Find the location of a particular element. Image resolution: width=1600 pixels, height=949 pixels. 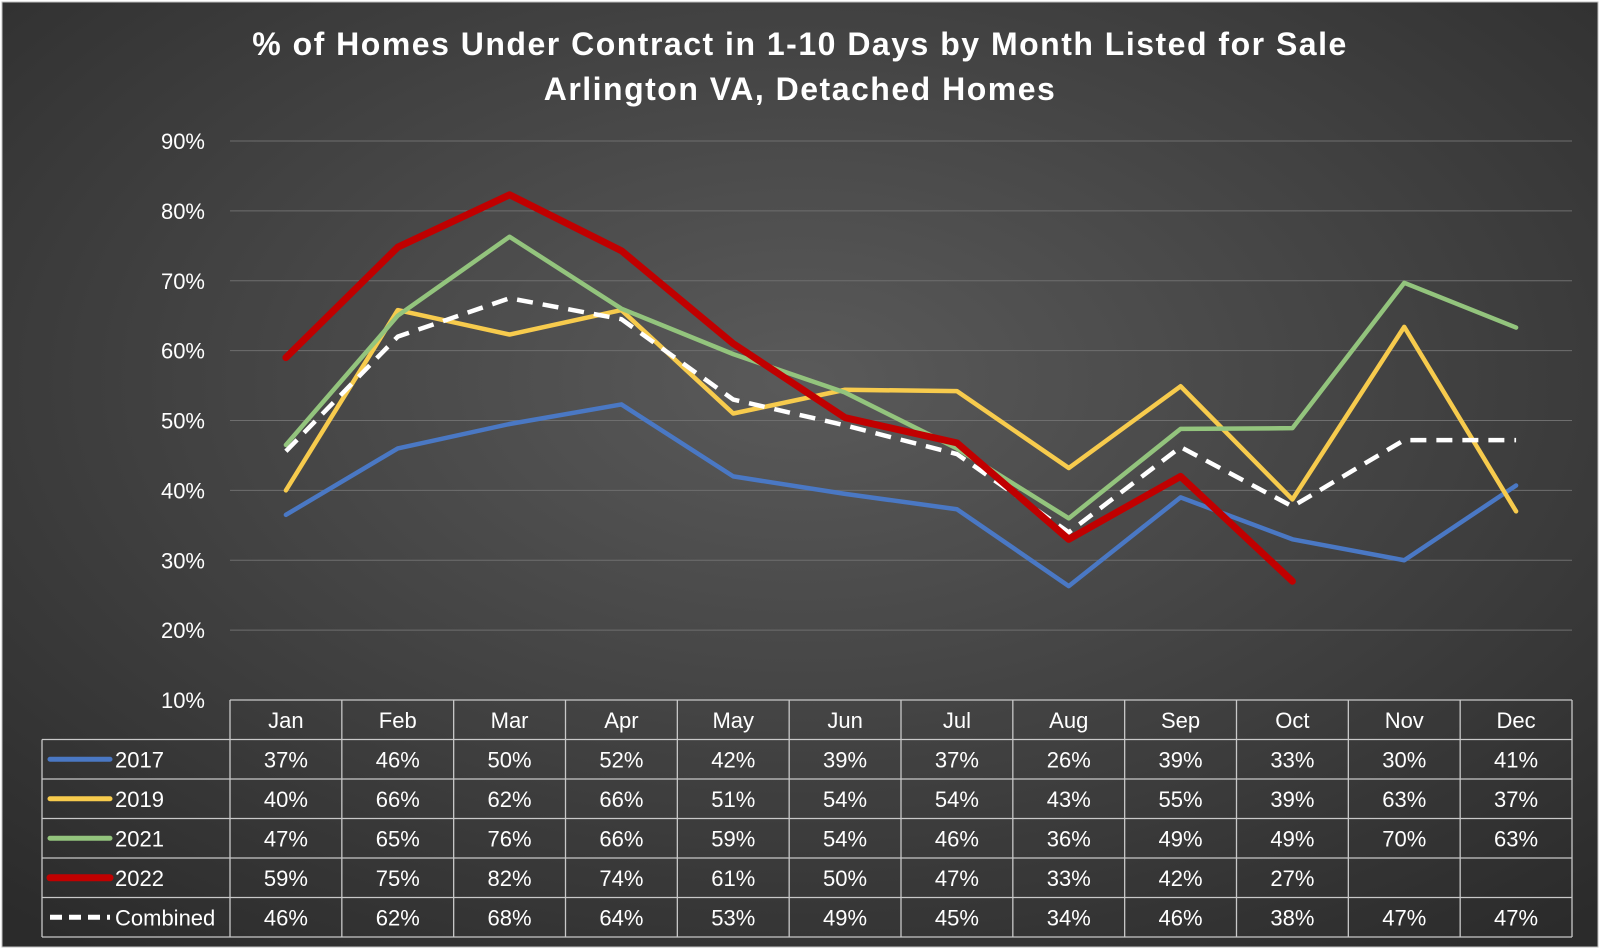

x-category-label: Oct is located at coordinates (1292, 720).